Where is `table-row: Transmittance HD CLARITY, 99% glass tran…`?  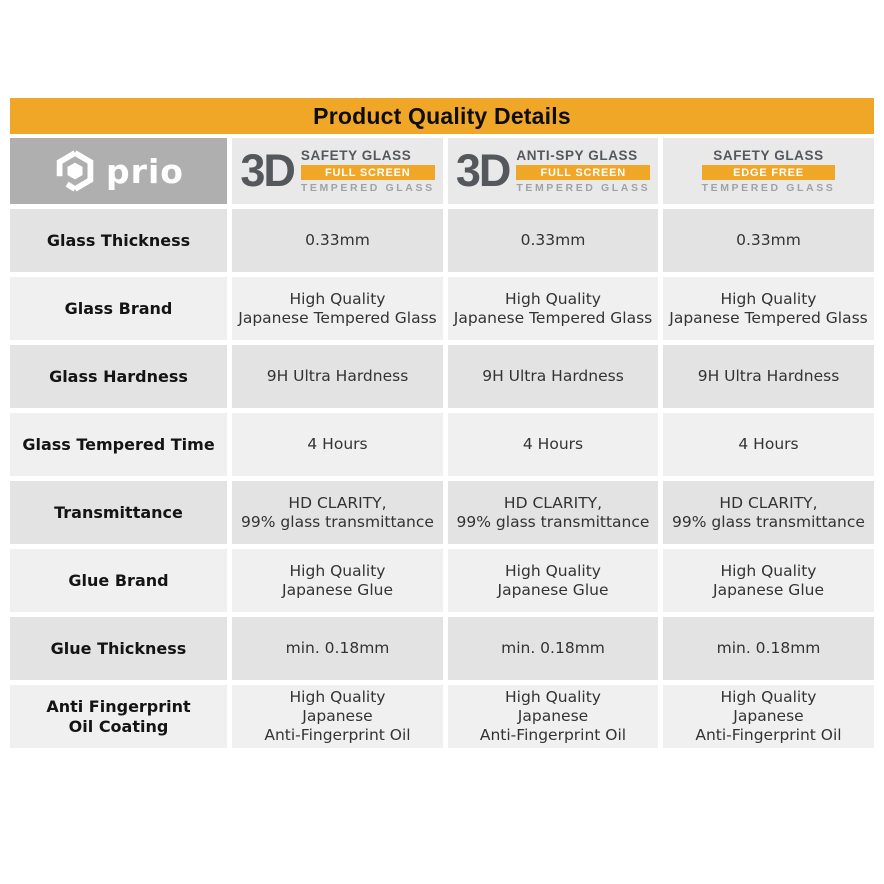 table-row: Transmittance HD CLARITY, 99% glass tran… is located at coordinates (442, 512).